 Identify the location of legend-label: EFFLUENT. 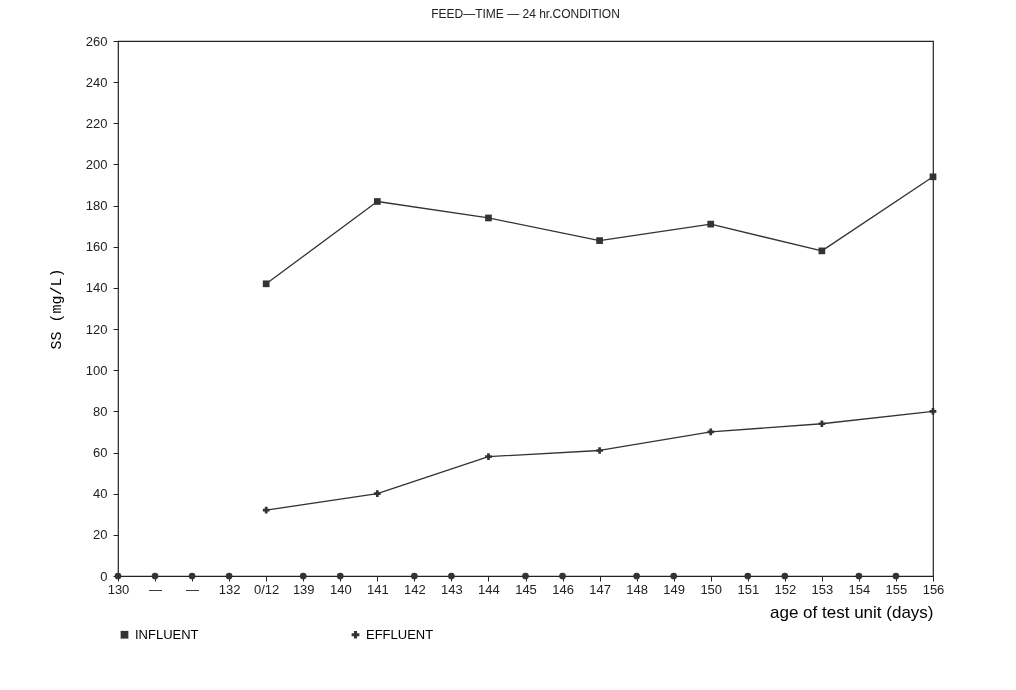
(400, 634).